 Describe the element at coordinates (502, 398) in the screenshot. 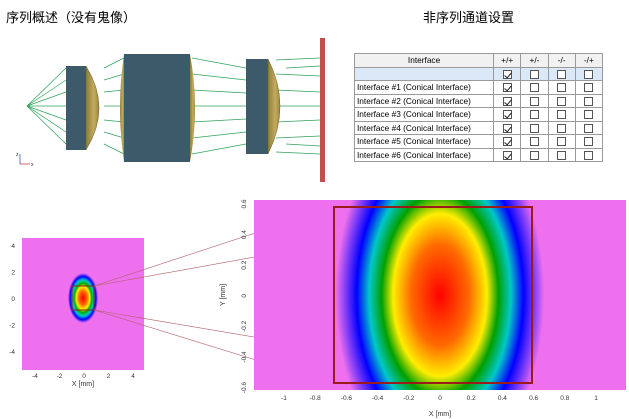

I see `large-plot-x-tick-label: 0.4` at that location.